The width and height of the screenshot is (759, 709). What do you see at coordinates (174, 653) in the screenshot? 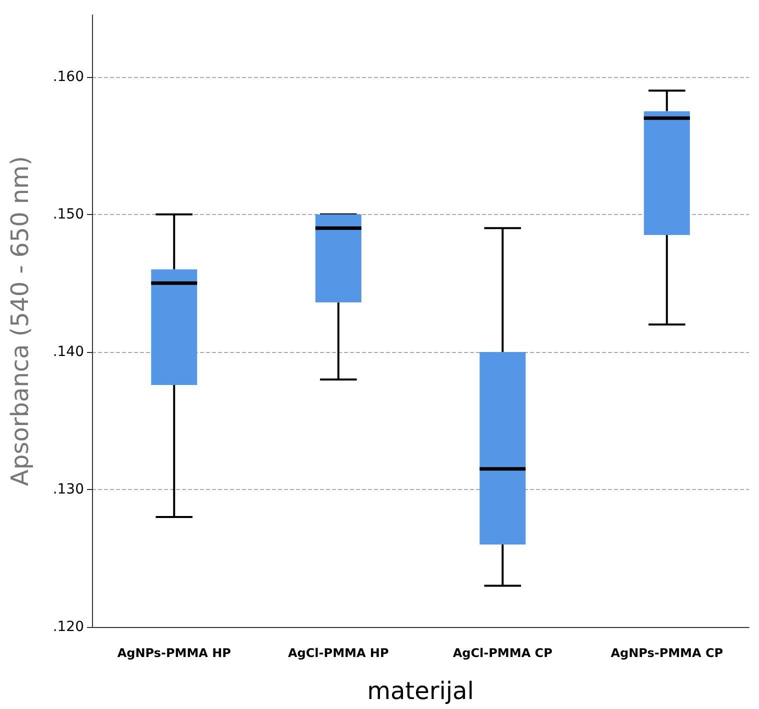
I see `x-tick-label: AgNPs-PMMA HP` at bounding box center [174, 653].